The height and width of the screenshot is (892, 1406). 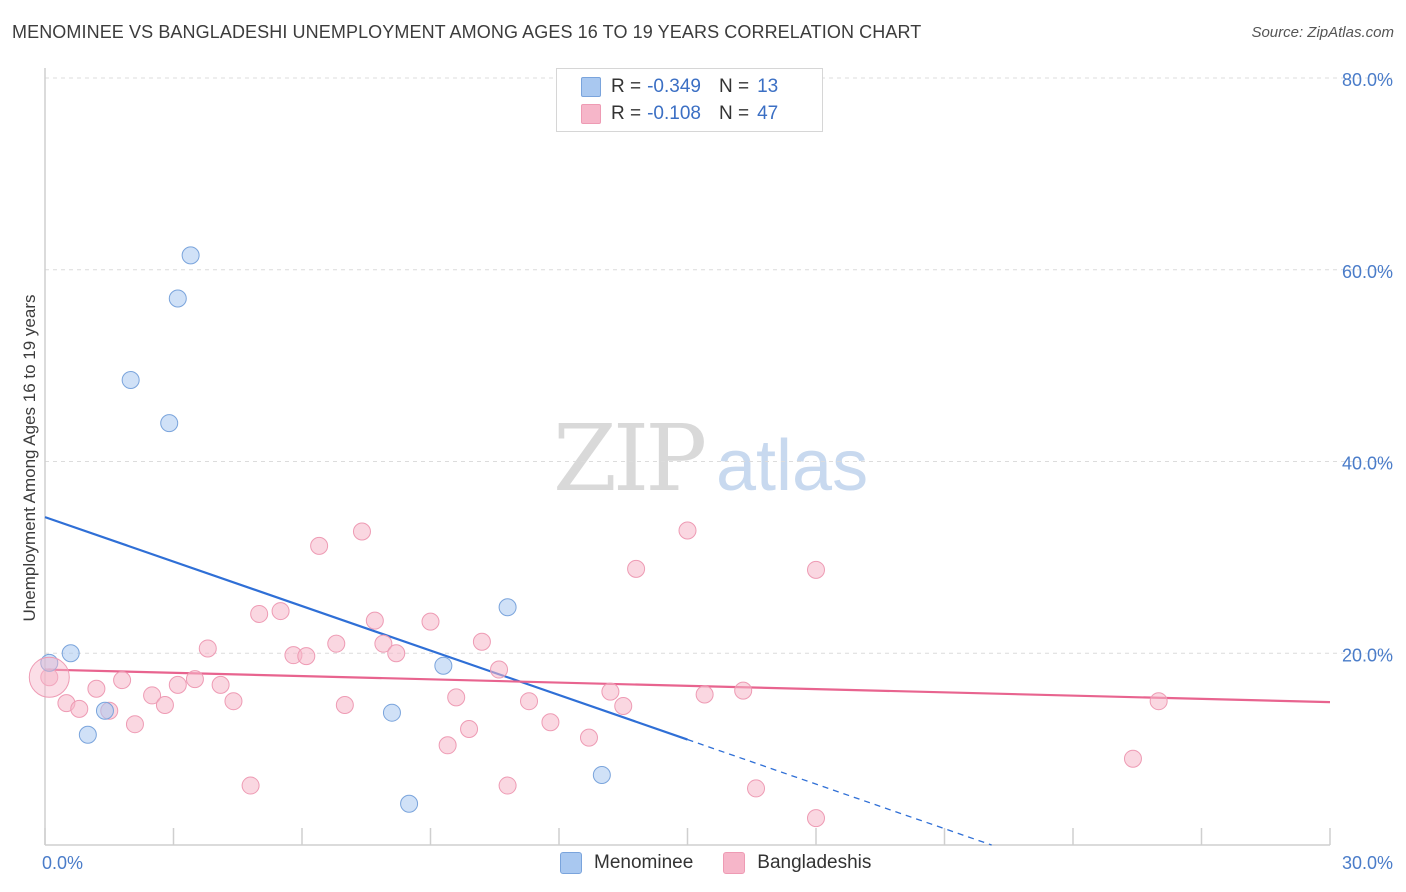 What do you see at coordinates (1322, 32) in the screenshot?
I see `source-label: Source: ZipAtlas.com` at bounding box center [1322, 32].